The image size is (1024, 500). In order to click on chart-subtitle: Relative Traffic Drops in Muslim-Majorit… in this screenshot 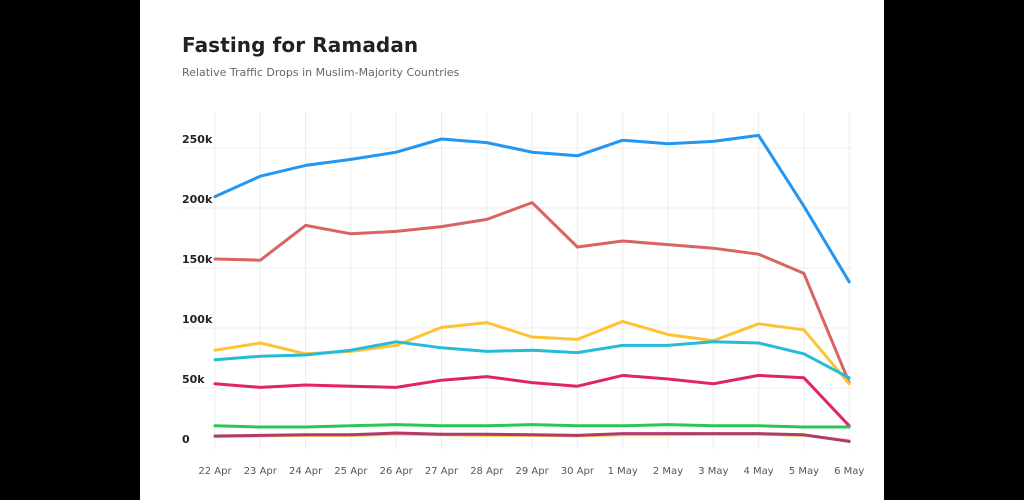, I will do `click(321, 72)`.